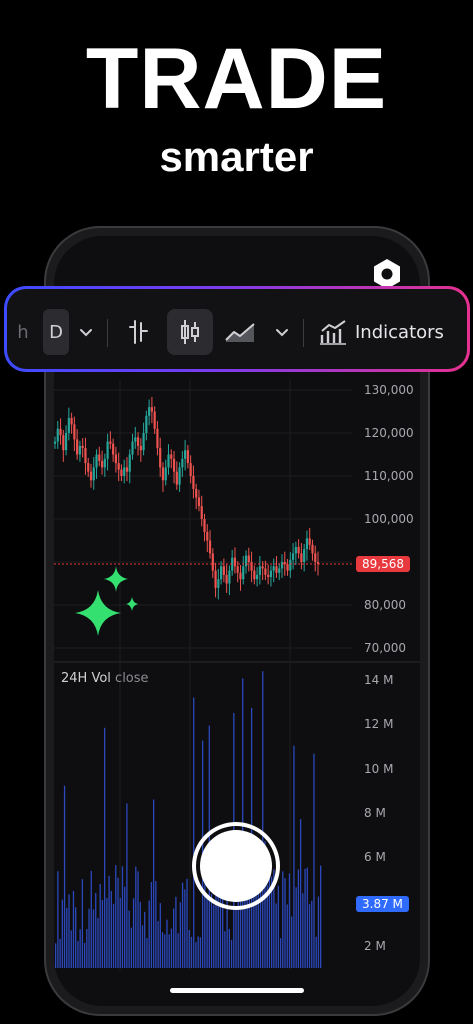  What do you see at coordinates (382, 904) in the screenshot?
I see `current-volume-badge: 3.87 M` at bounding box center [382, 904].